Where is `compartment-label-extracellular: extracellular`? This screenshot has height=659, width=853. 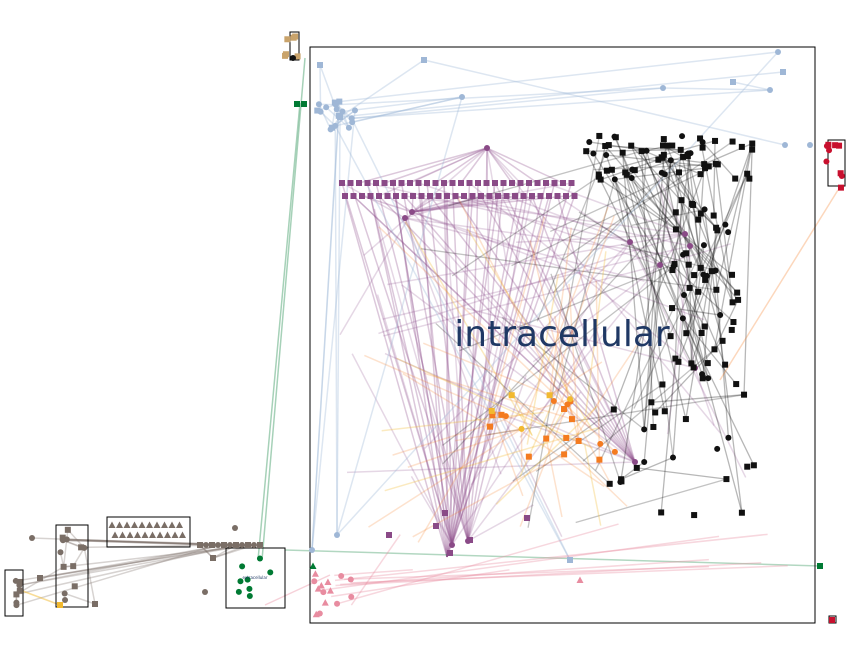 compartment-label-extracellular: extracellular is located at coordinates (254, 577).